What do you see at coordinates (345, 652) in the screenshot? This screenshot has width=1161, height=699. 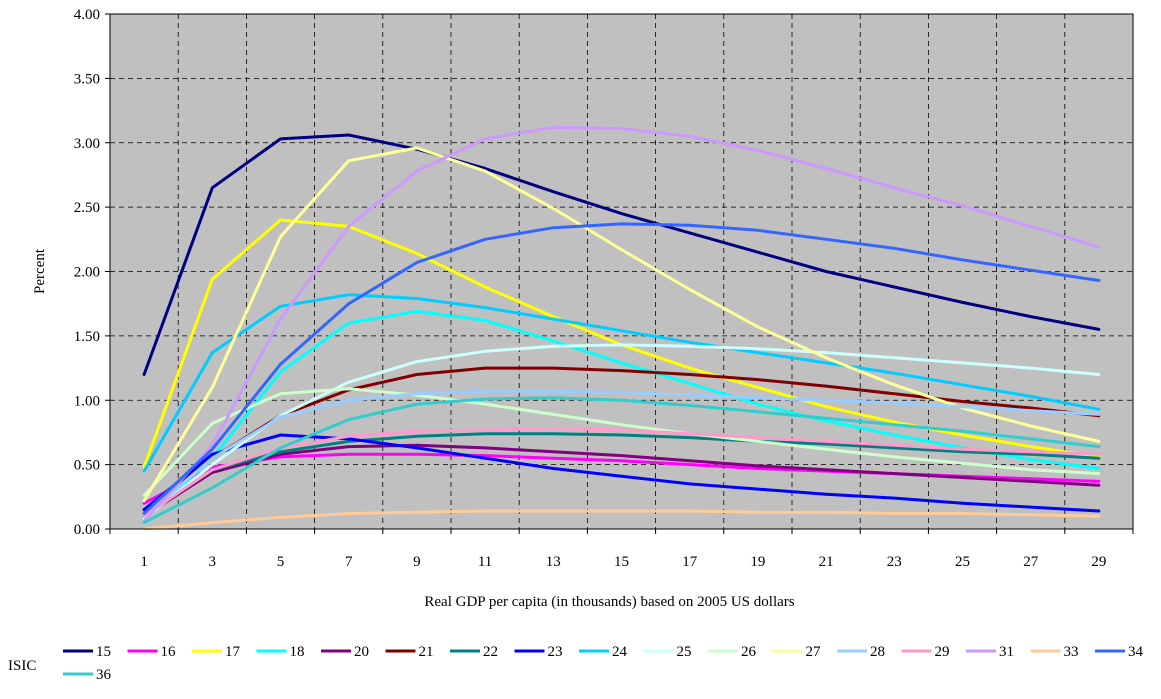 I see `legend-item-20: 20` at bounding box center [345, 652].